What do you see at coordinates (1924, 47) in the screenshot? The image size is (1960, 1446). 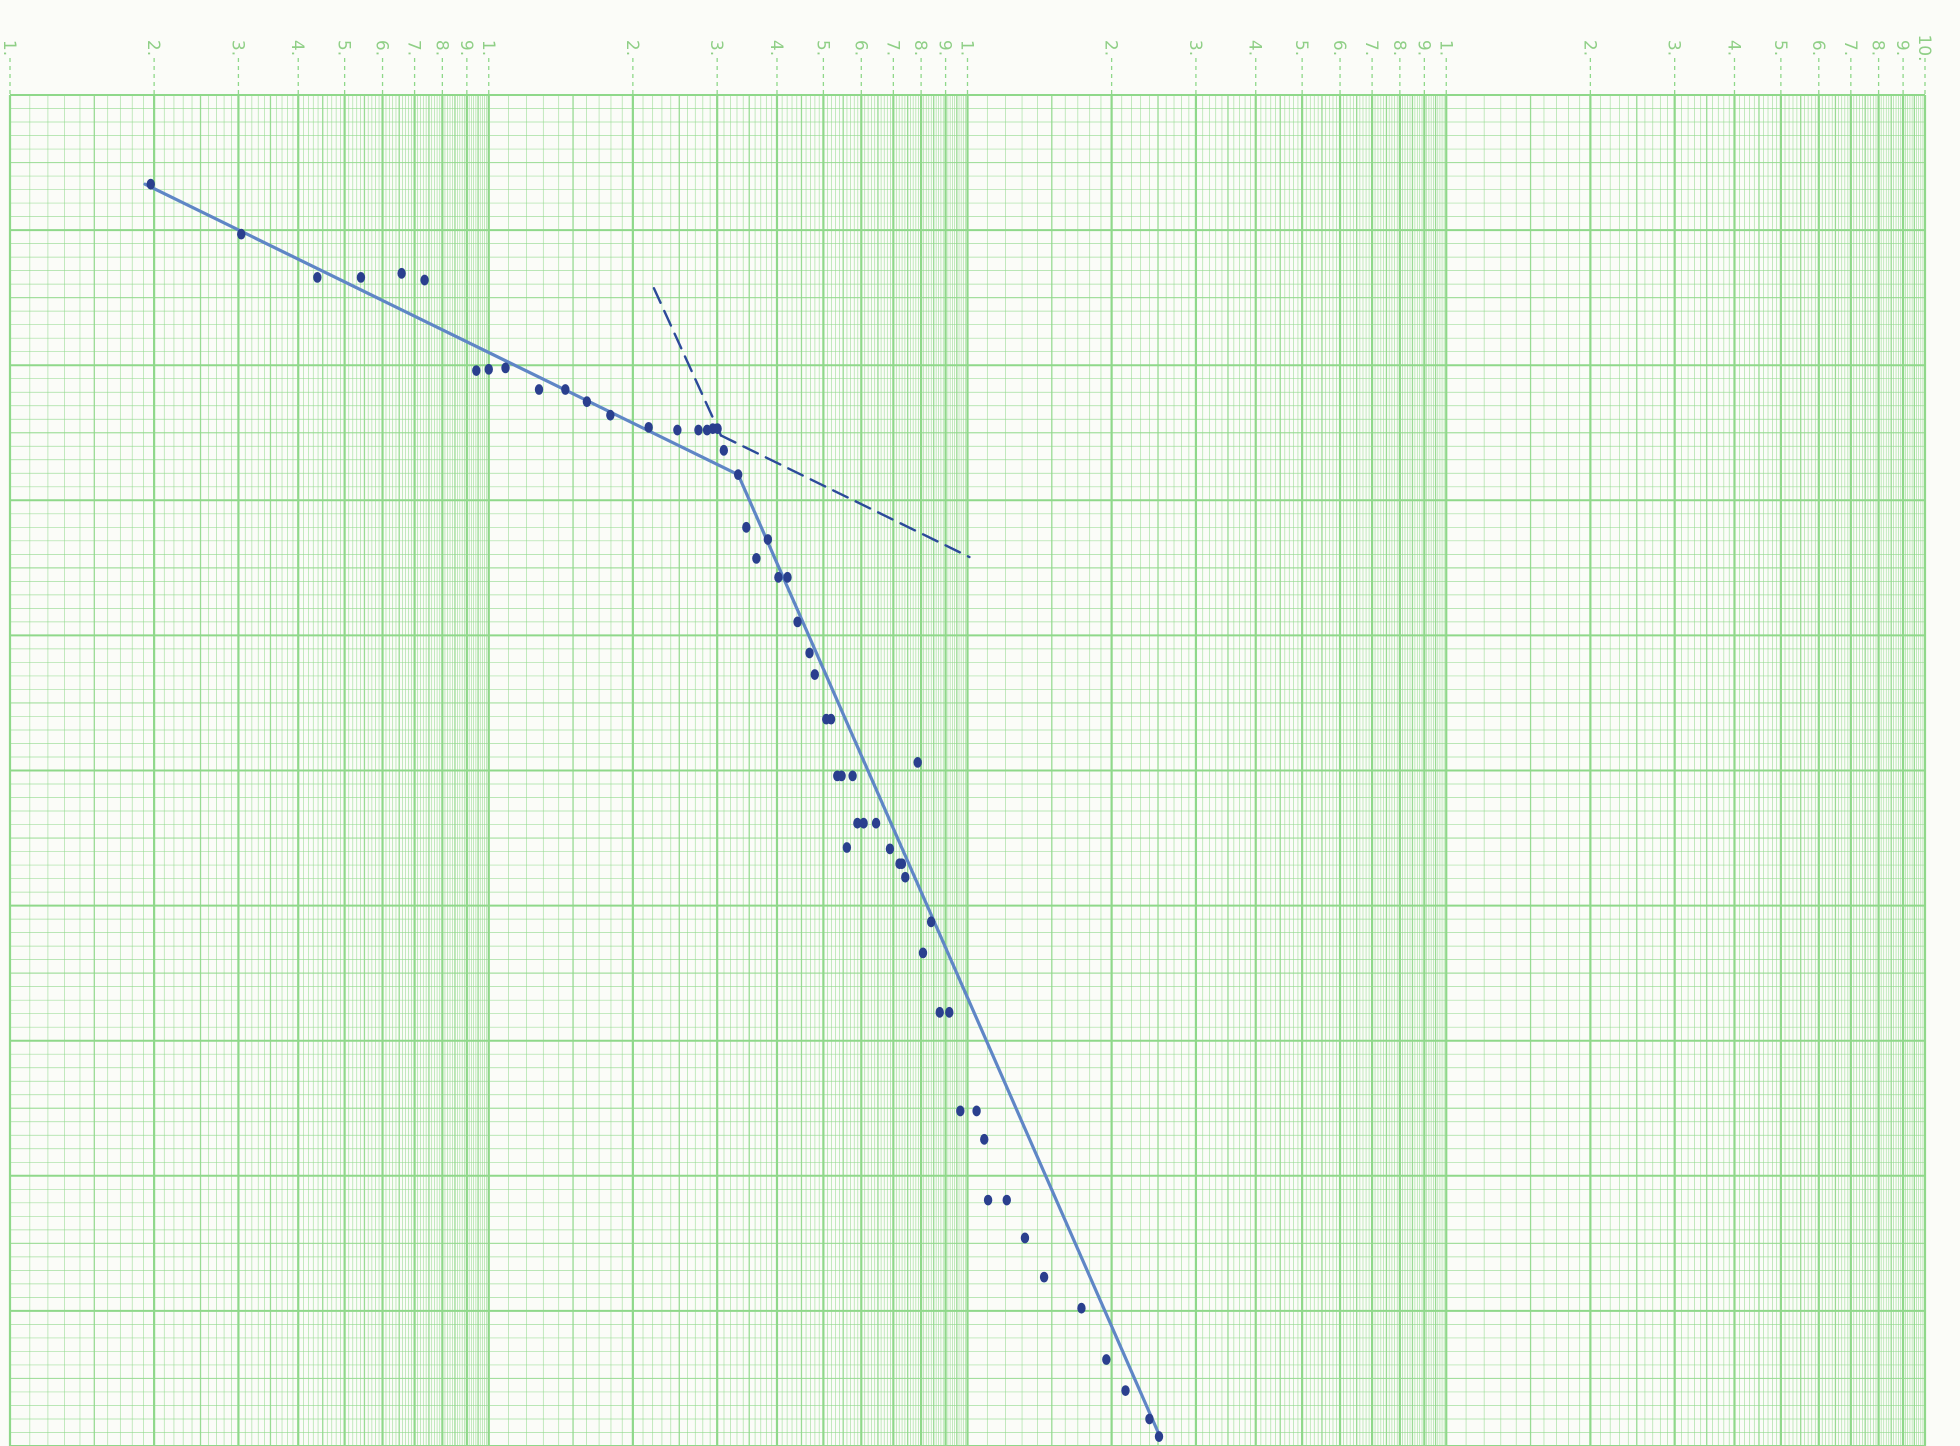 I see `x-tick-label: 10.` at bounding box center [1924, 47].